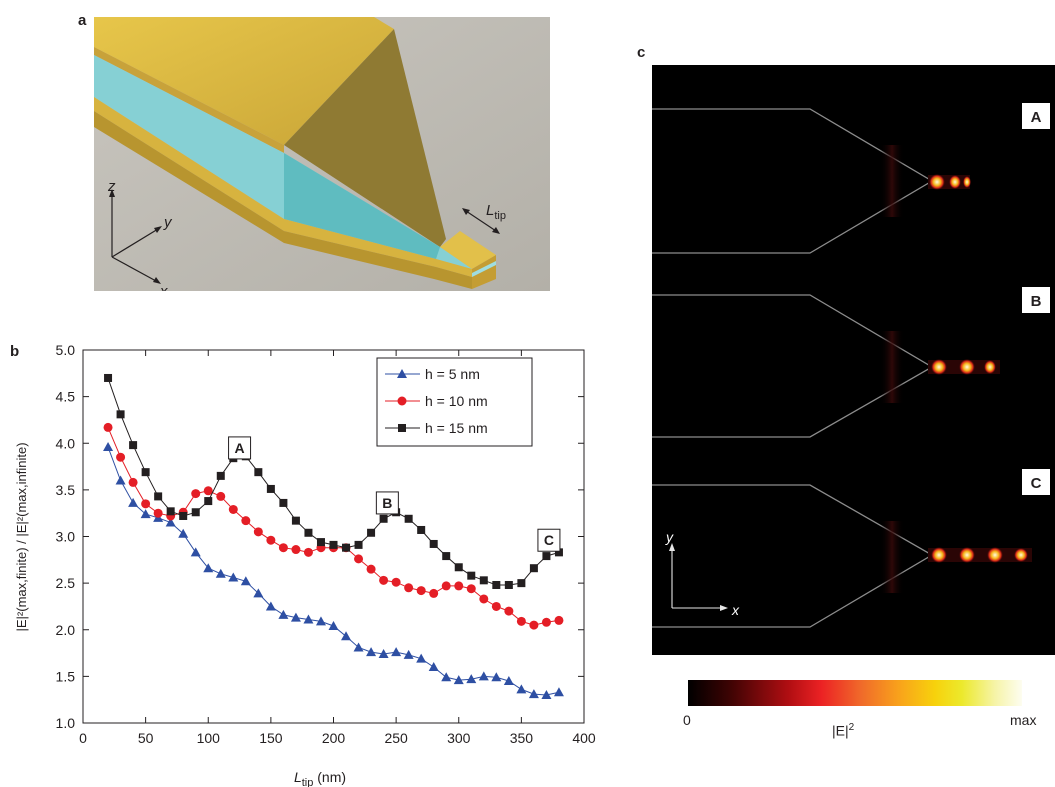 The image size is (1055, 787). Describe the element at coordinates (271, 738) in the screenshot. I see `x-tick-label: 150` at that location.